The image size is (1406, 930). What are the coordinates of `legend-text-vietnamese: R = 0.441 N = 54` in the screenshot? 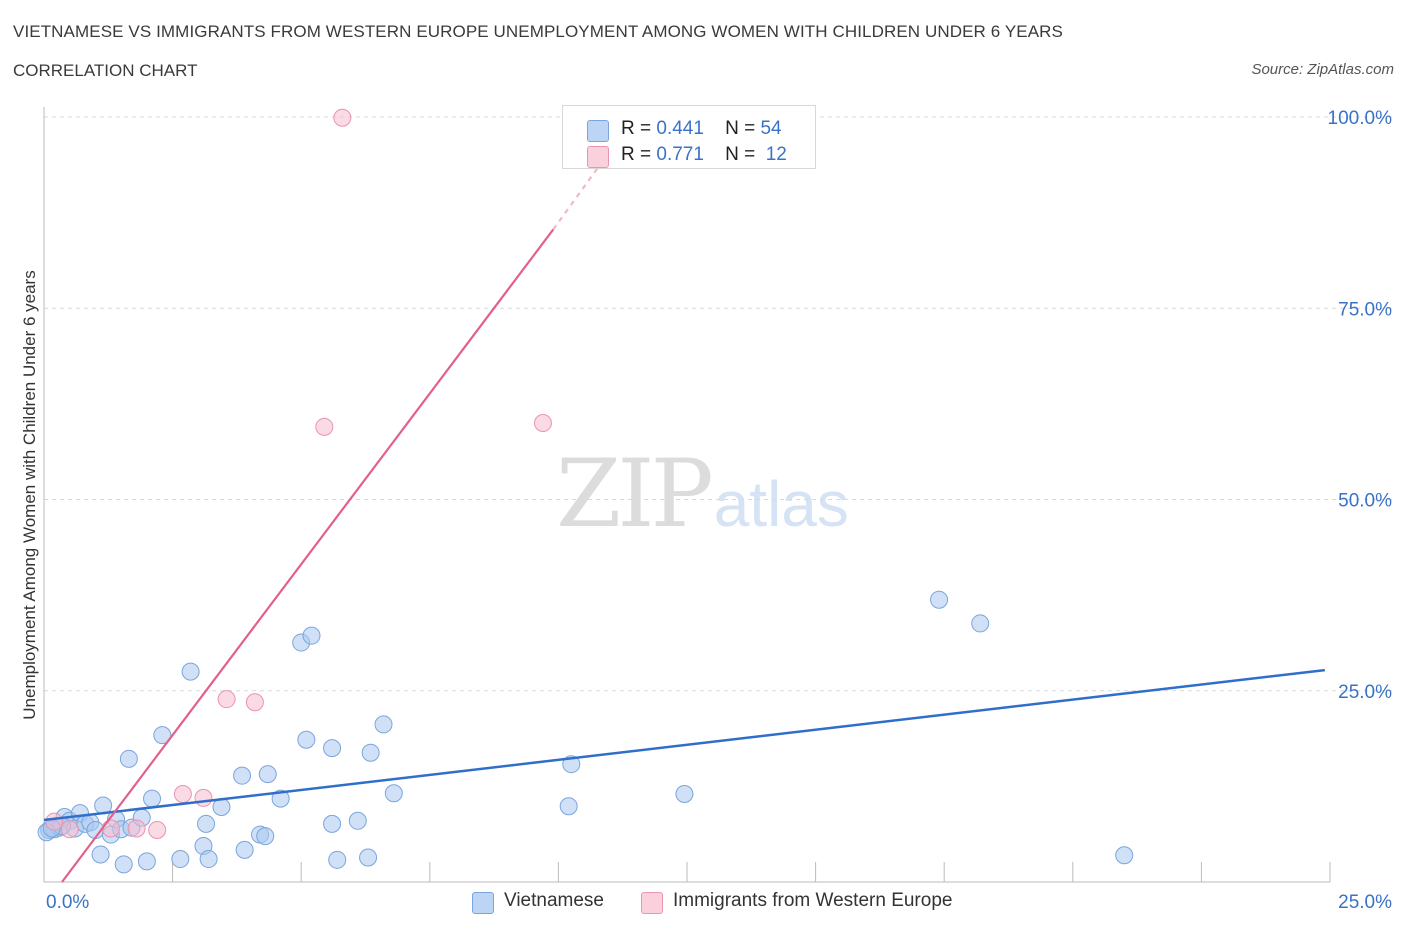 It's located at (701, 129).